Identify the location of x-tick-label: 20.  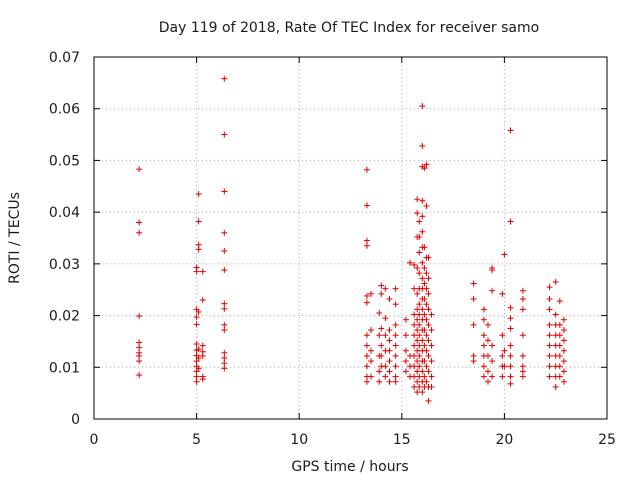
(504, 440).